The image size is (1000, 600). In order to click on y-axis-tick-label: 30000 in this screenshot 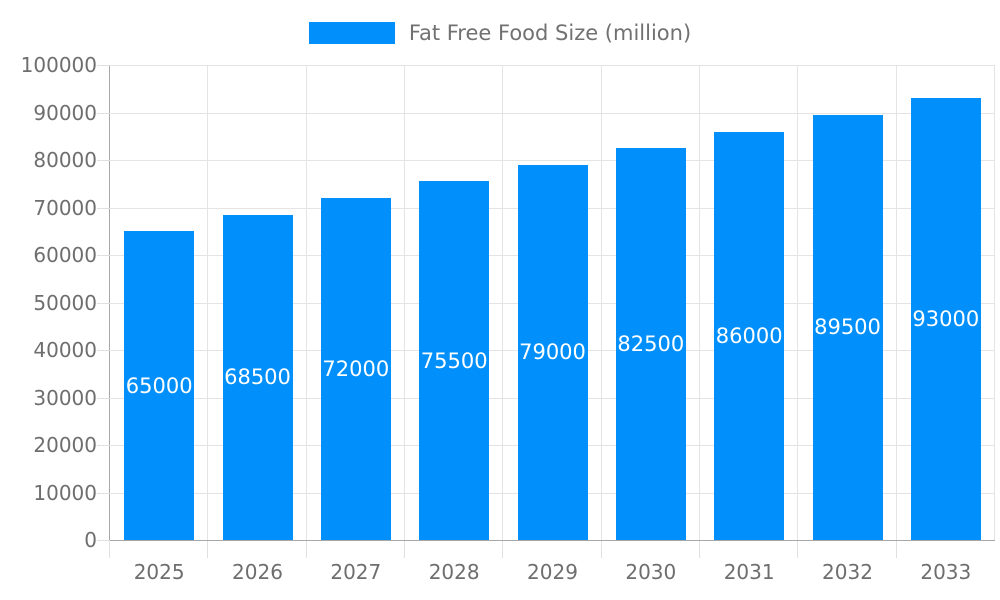, I will do `click(65, 397)`.